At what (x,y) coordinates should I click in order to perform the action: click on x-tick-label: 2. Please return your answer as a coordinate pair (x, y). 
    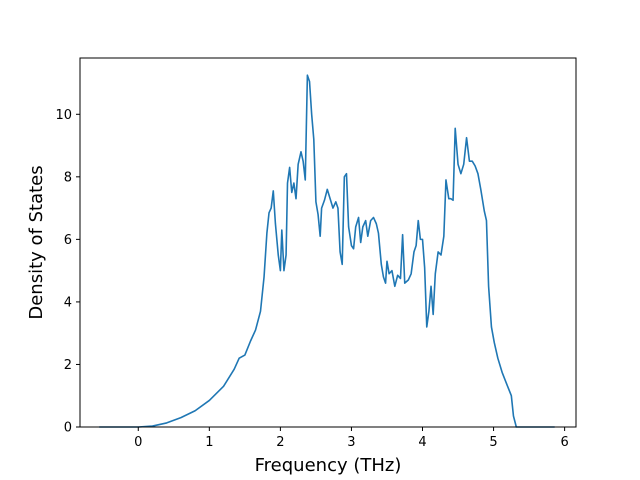
    Looking at the image, I should click on (280, 442).